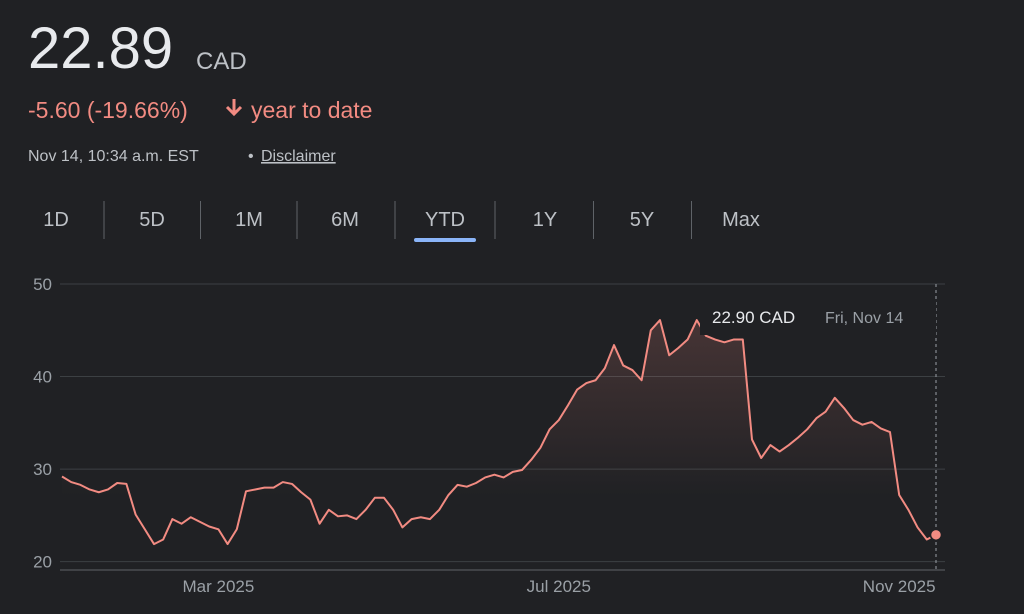 Image resolution: width=1024 pixels, height=614 pixels. What do you see at coordinates (753, 317) in the screenshot?
I see `tooltip-price: 22.90 CAD` at bounding box center [753, 317].